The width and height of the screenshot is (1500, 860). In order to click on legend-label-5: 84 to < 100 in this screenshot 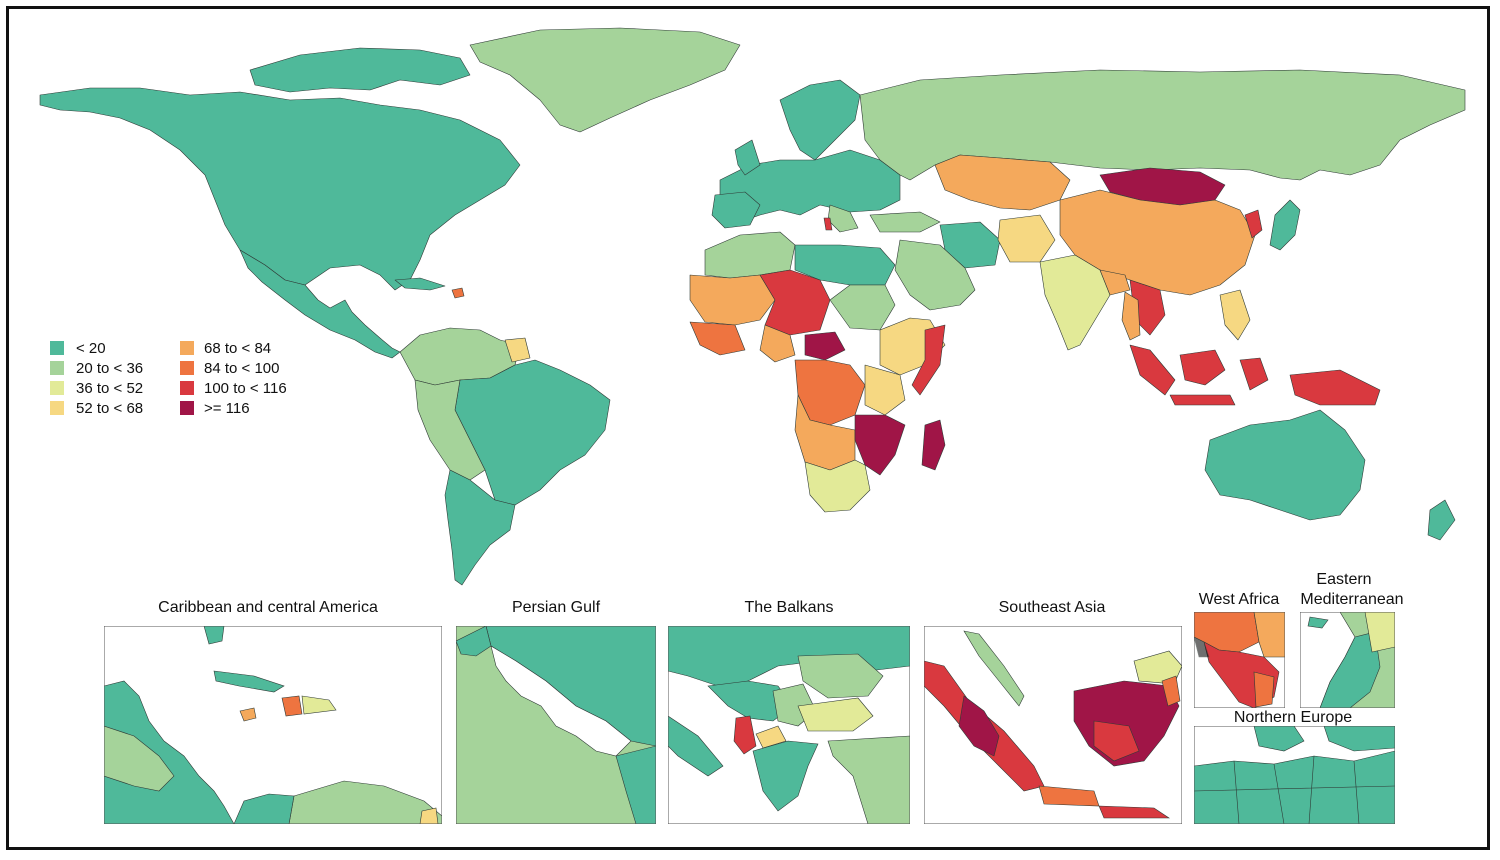, I will do `click(241, 368)`.